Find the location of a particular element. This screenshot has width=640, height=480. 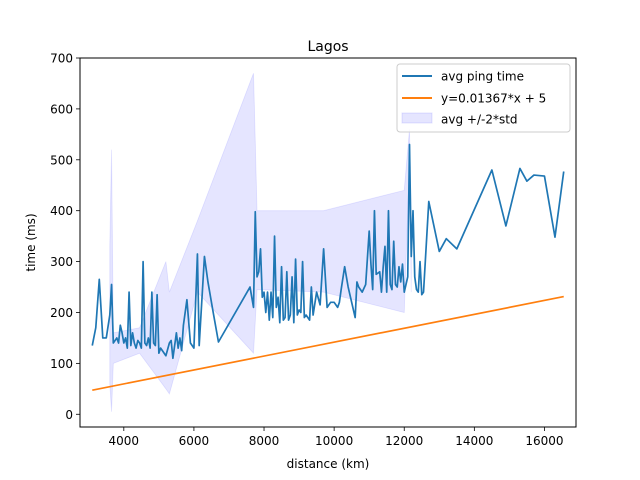

x-tick-label: 10000 is located at coordinates (334, 441).